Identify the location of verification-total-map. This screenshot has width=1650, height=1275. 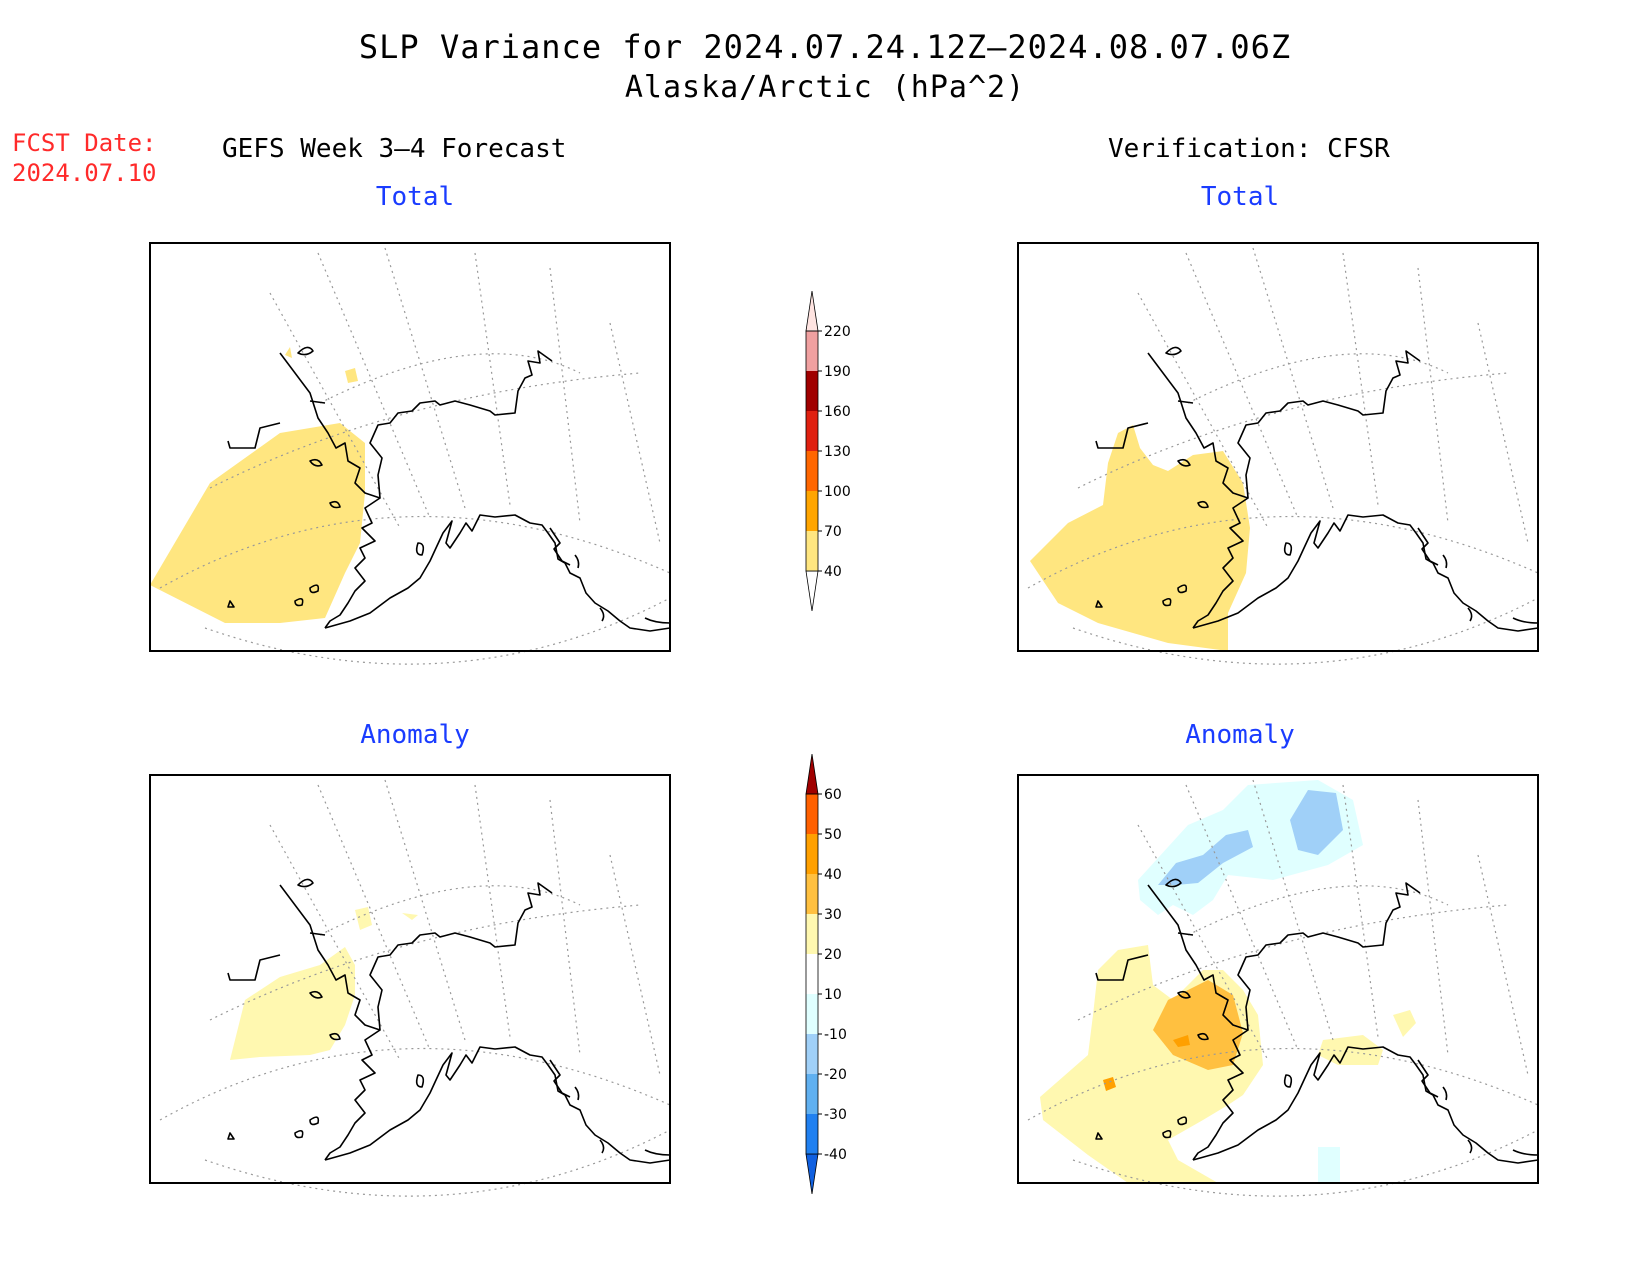
(1278, 453).